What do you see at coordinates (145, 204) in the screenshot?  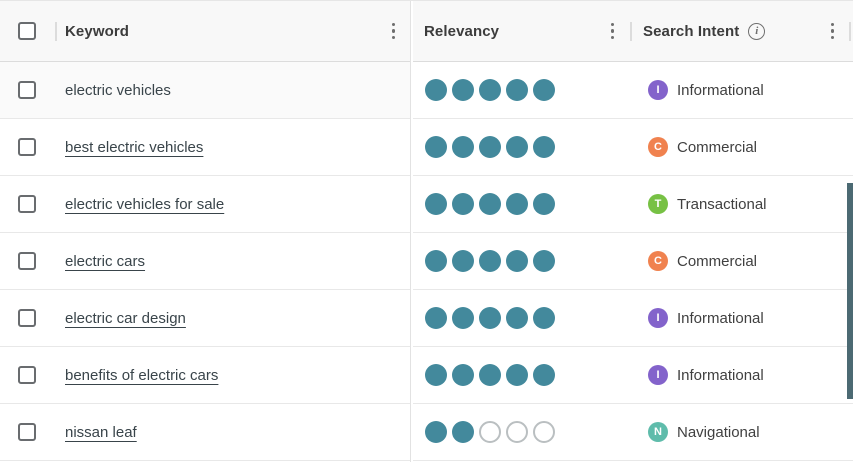 I see `keyword-link: electric vehicles for sale` at bounding box center [145, 204].